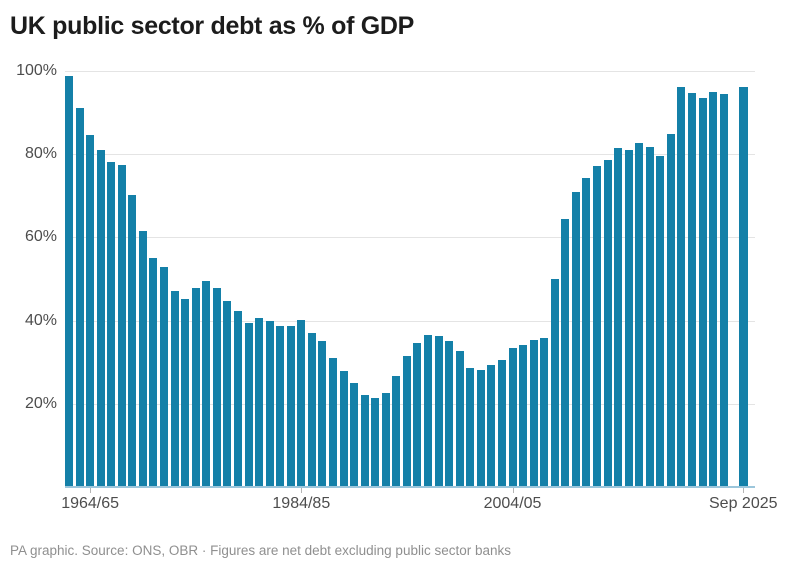 Image resolution: width=794 pixels, height=575 pixels. Describe the element at coordinates (212, 26) in the screenshot. I see `chart-title: UK public sector debt as % of GDP` at that location.